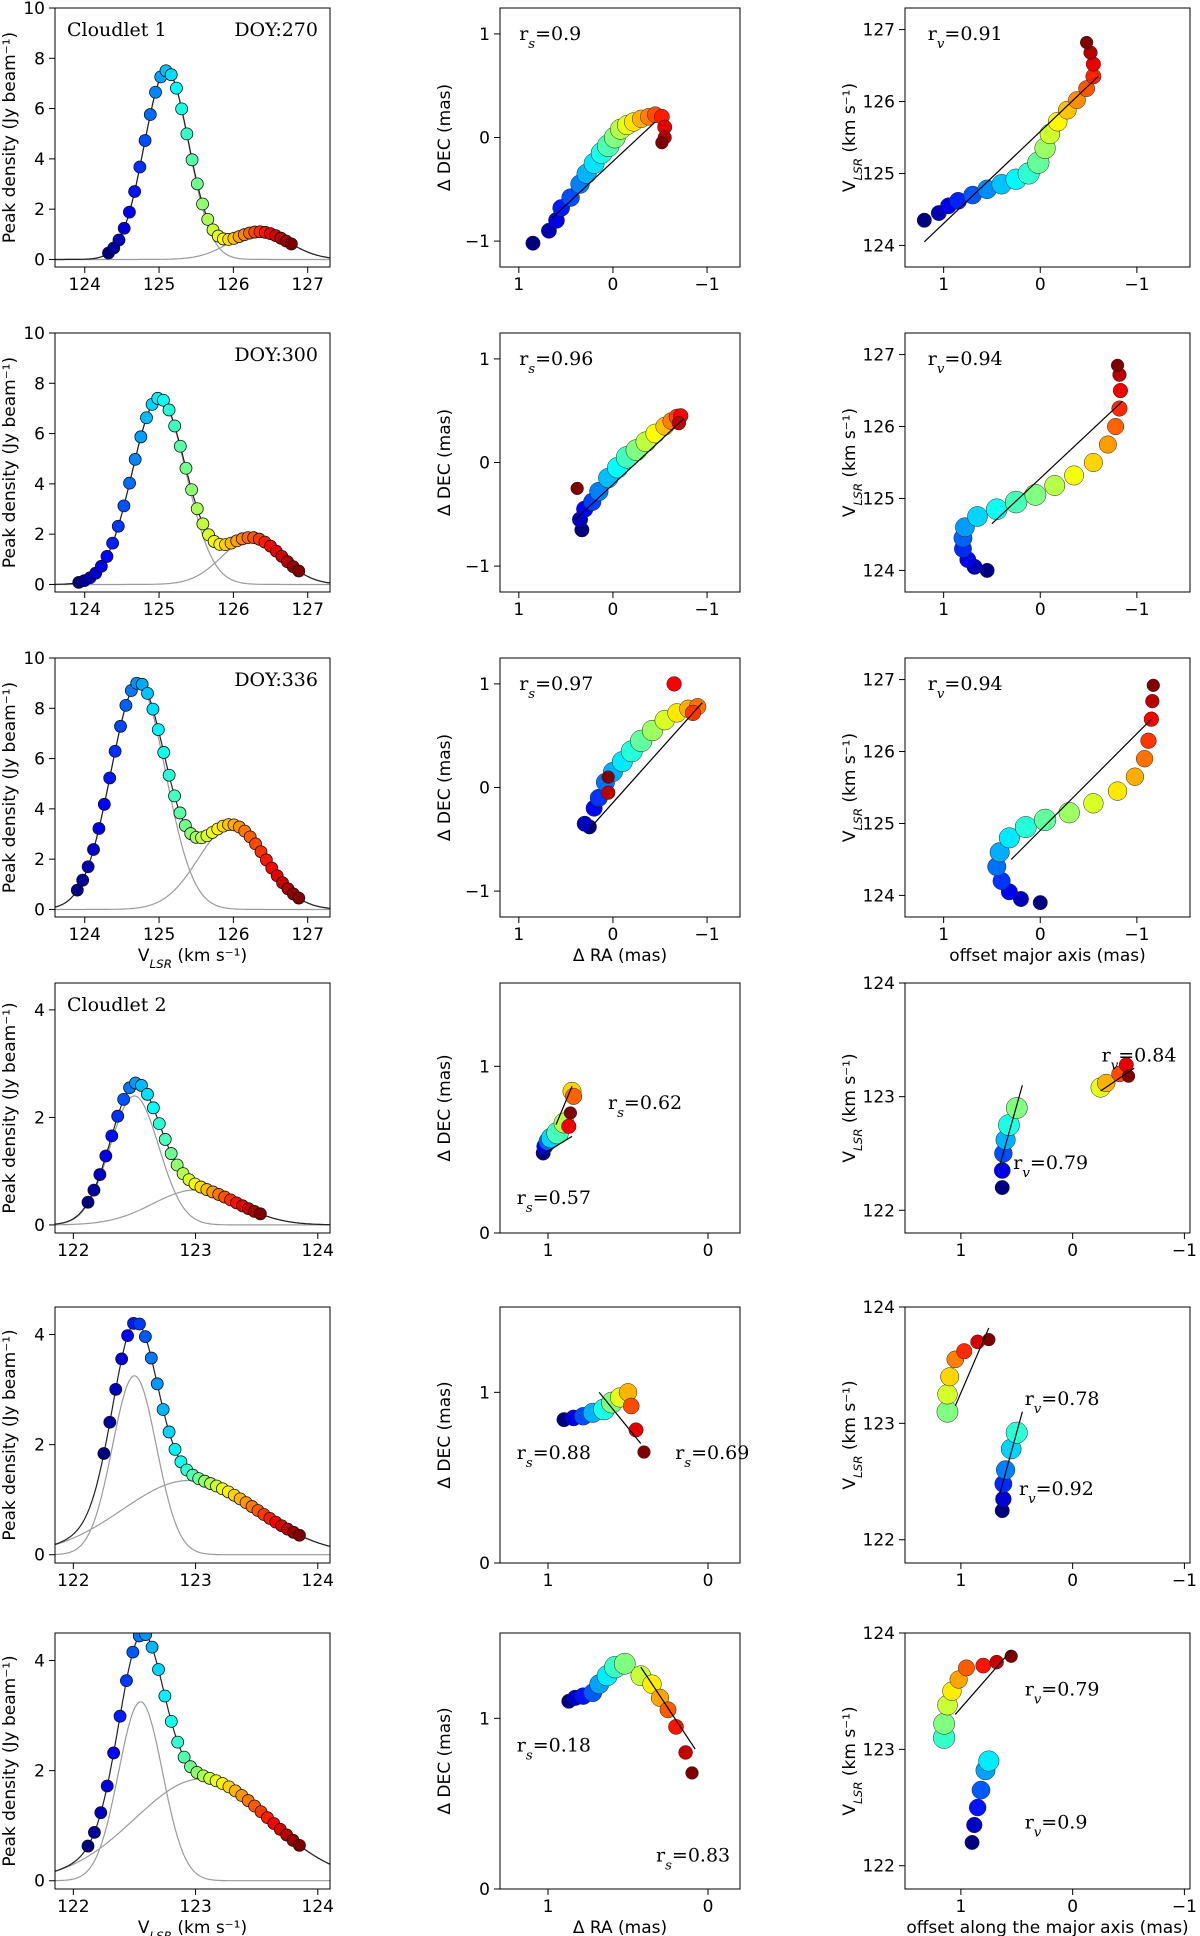 This screenshot has height=1936, width=1200. What do you see at coordinates (34, 9) in the screenshot?
I see `y-tick-label: 10` at bounding box center [34, 9].